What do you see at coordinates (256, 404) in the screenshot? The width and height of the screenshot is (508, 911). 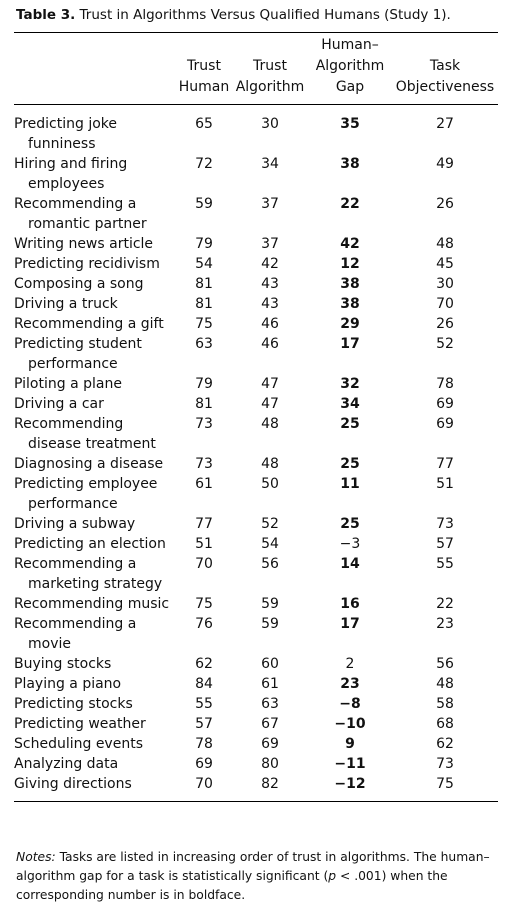 I see `table-row: Driving a car 81 47 34 69` at bounding box center [256, 404].